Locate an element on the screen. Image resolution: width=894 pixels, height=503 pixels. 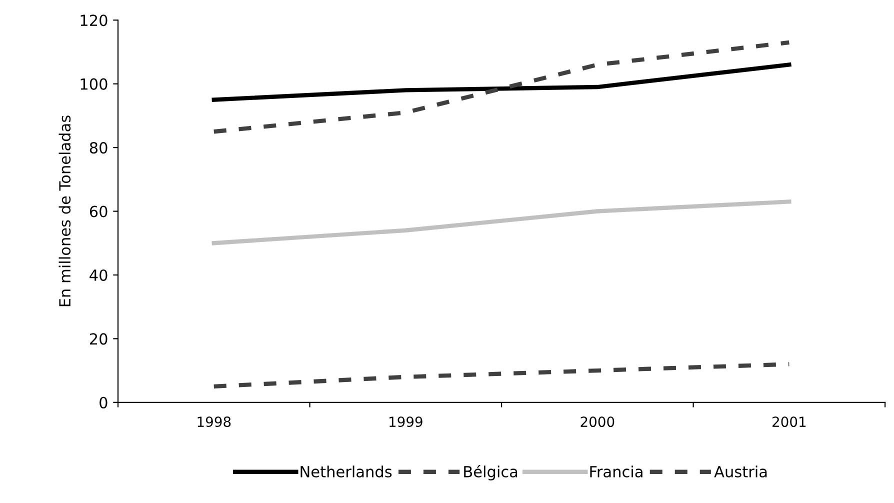
y-tick-label: 60 is located at coordinates (99, 212).